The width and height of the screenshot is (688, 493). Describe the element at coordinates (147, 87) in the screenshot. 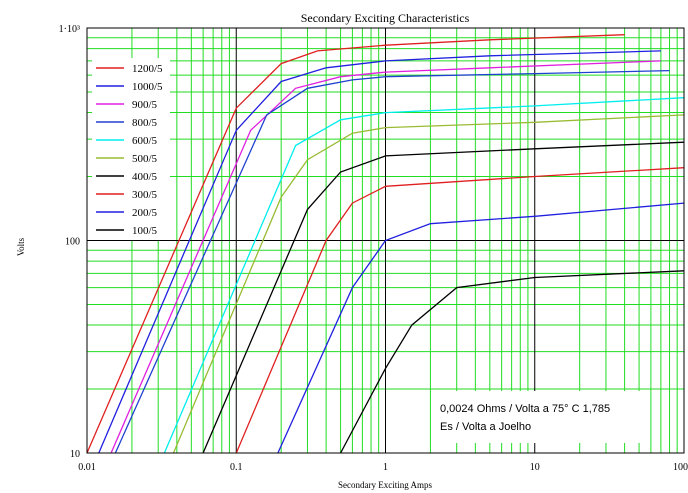

I see `legend-entry: 1000/5` at that location.